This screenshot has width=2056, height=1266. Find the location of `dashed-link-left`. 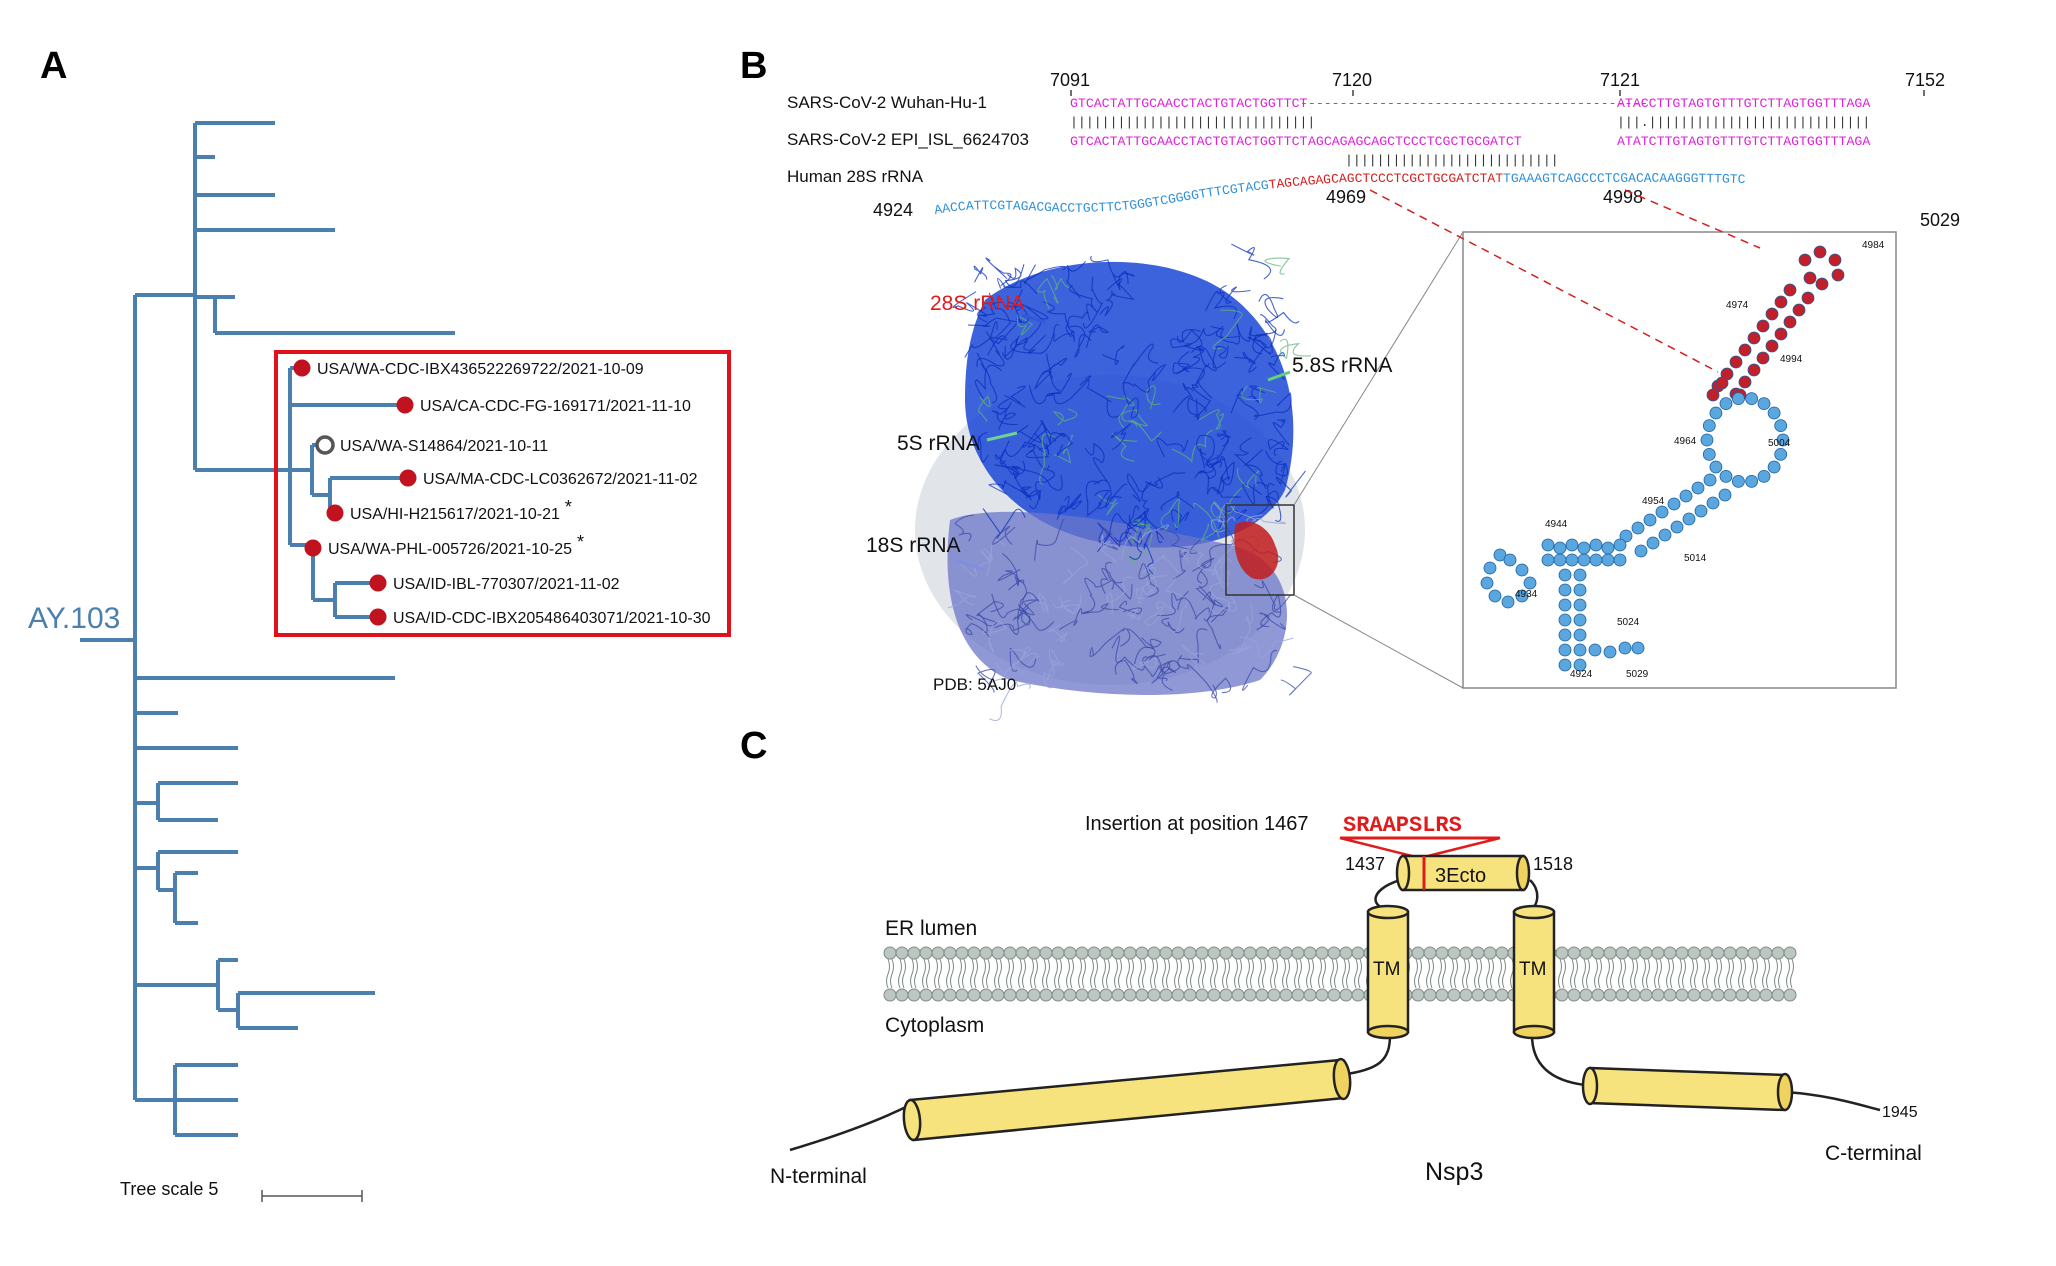

dashed-link-left is located at coordinates (1544, 281).